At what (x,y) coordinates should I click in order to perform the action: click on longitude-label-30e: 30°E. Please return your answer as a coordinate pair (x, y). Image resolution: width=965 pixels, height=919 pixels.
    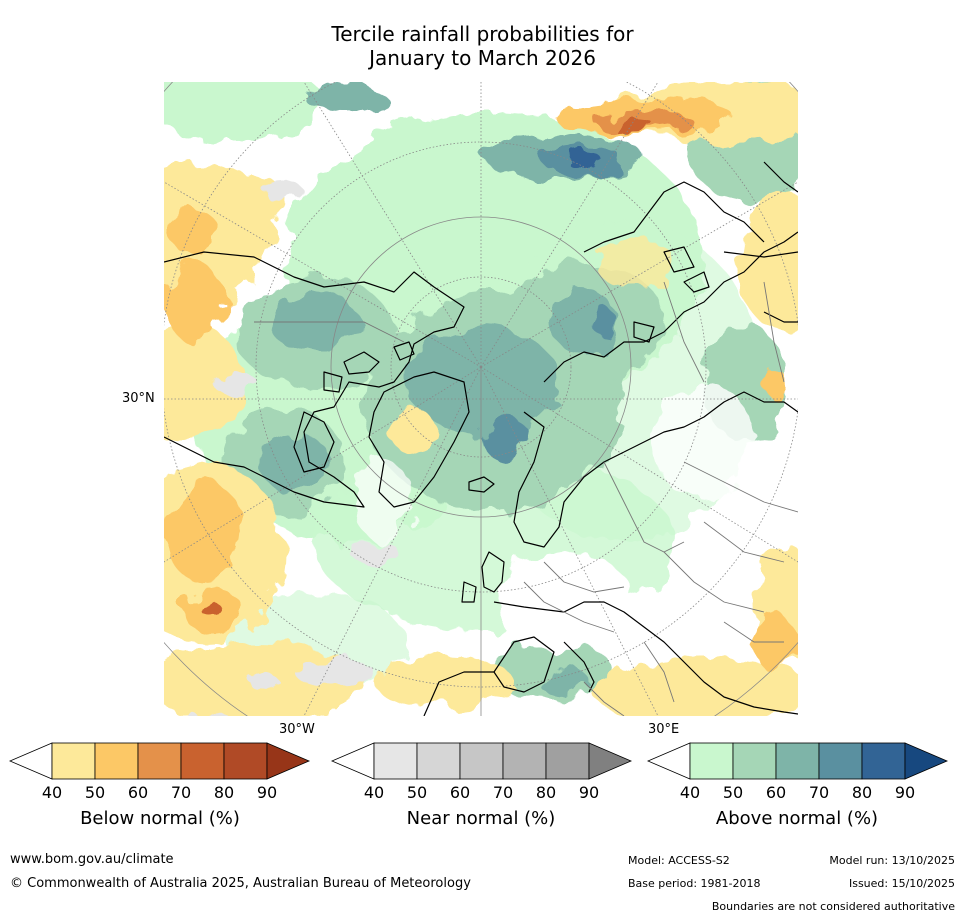
    Looking at the image, I should click on (664, 729).